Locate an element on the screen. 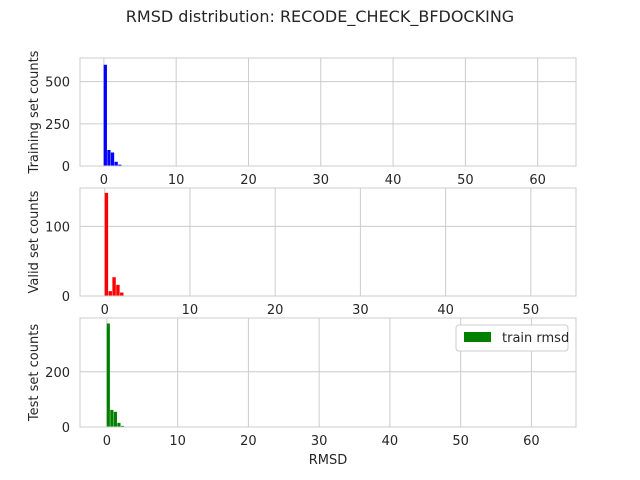 This screenshot has width=640, height=480. y-tick-label: 250 is located at coordinates (57, 125).